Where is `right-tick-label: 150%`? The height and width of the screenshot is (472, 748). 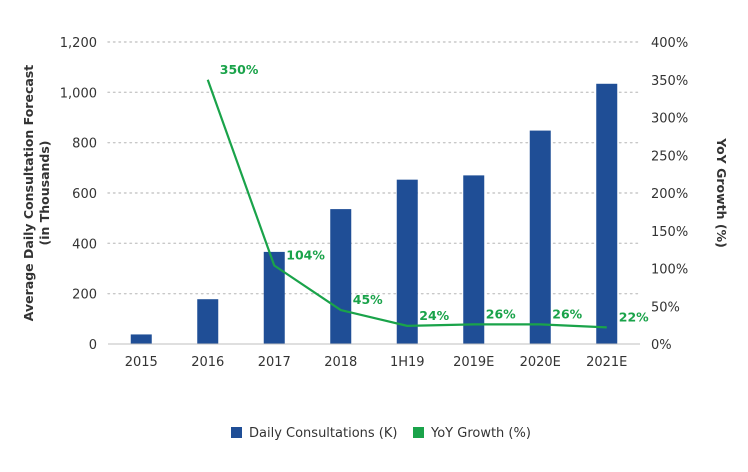 right-tick-label: 150% is located at coordinates (669, 232).